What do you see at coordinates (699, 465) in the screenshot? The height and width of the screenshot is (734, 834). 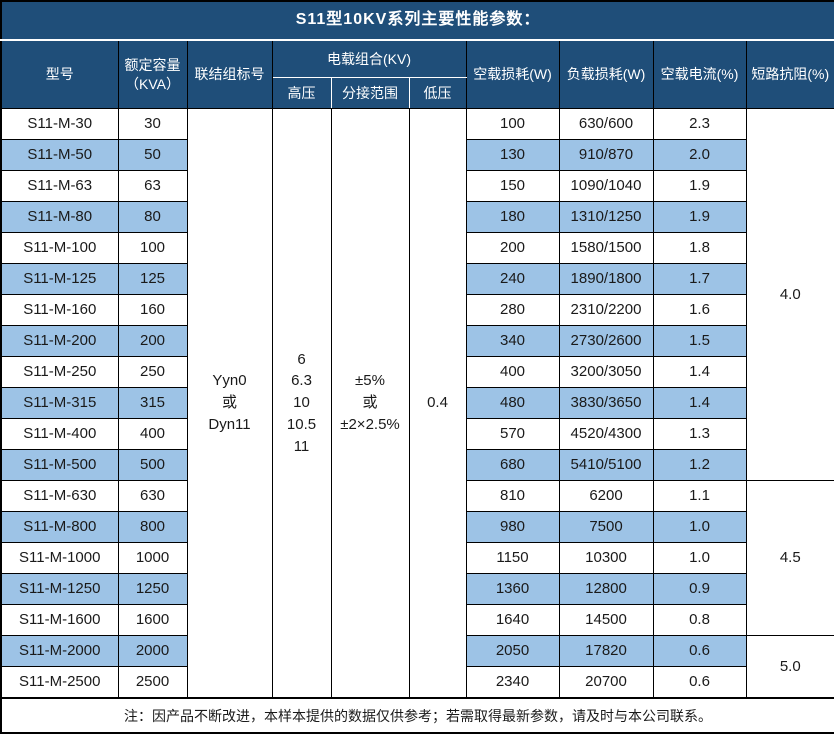 I see `no-load-current-cell: 1.2` at bounding box center [699, 465].